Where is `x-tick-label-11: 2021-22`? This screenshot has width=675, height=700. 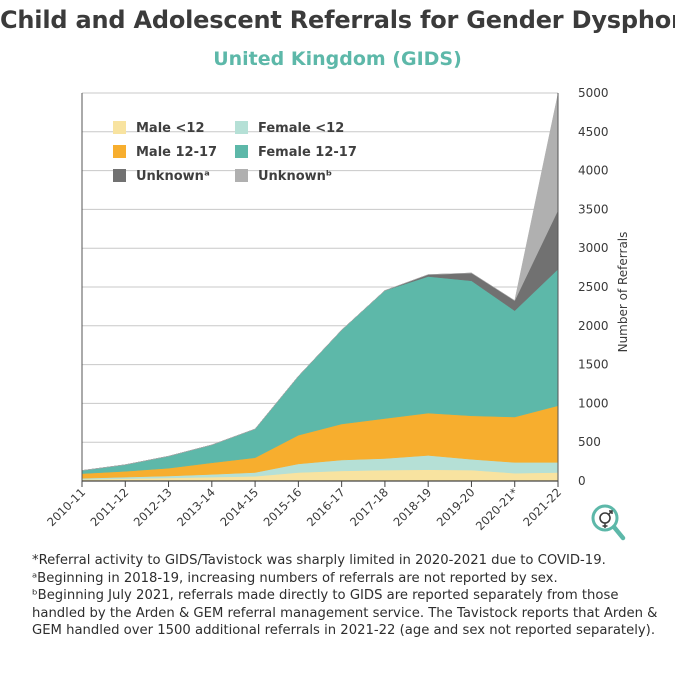
x-tick-label-11: 2021-22 is located at coordinates (542, 507).